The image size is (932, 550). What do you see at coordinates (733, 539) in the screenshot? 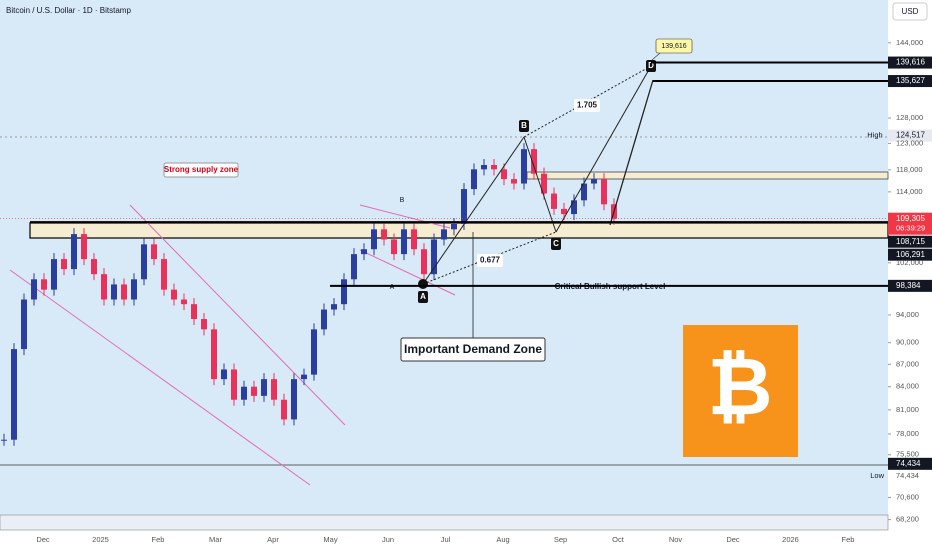
I see `x-tick-label: Dec` at bounding box center [733, 539].